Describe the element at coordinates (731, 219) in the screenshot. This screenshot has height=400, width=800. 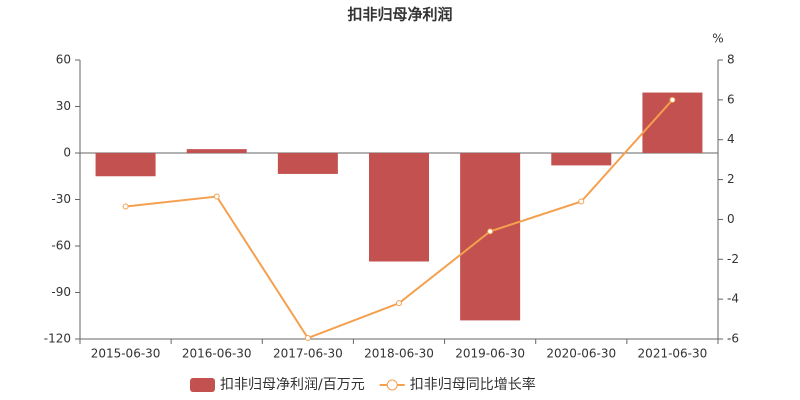
I see `y2-tick-label: 0` at that location.